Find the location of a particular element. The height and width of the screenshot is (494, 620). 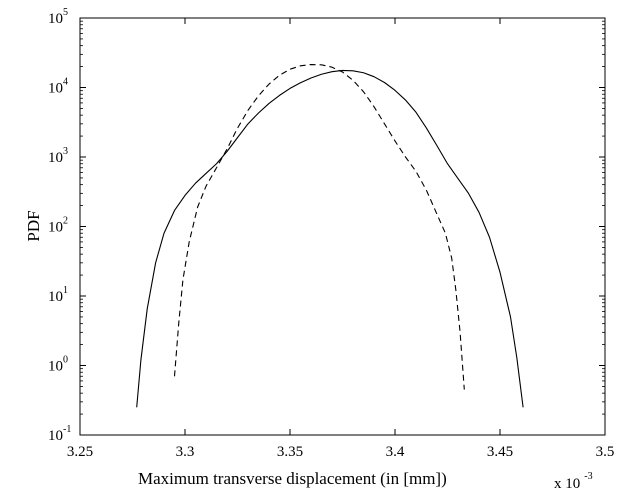

x-tick-labels: 3.25 3.3 3.35 3.4 3.45 3.5 is located at coordinates (341, 452).